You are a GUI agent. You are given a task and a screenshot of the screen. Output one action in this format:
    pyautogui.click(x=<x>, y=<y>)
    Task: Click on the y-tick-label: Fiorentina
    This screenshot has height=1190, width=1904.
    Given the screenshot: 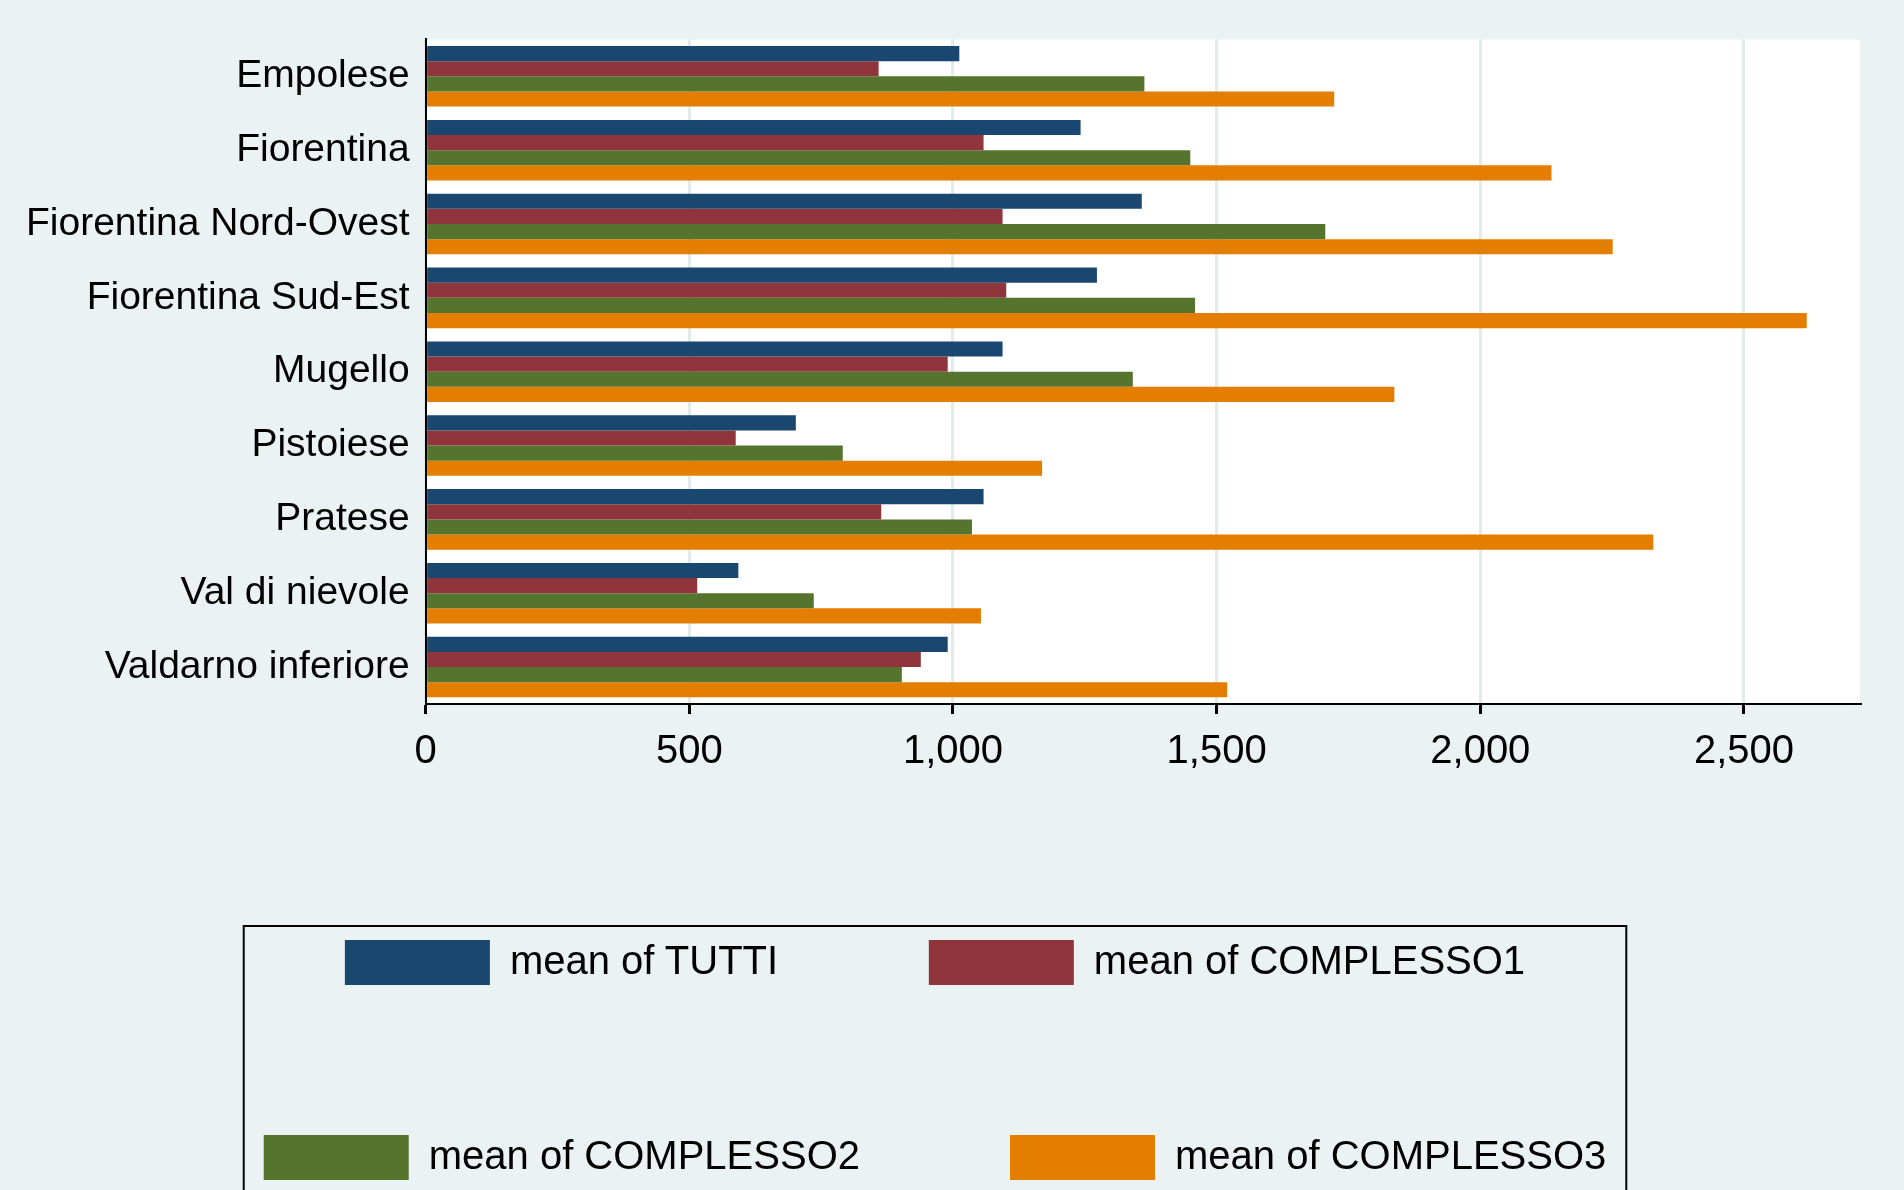 What is the action you would take?
    pyautogui.click(x=323, y=147)
    